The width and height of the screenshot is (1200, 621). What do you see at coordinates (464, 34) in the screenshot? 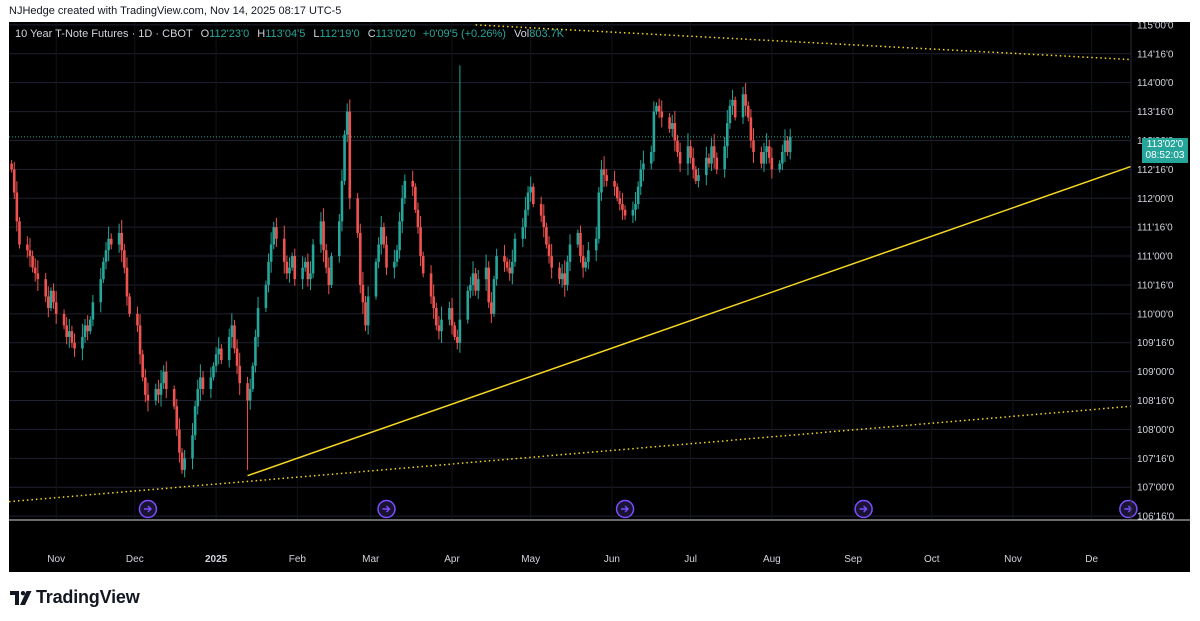
I see `change-value: +0'09'5 (+0.26%)` at bounding box center [464, 34].